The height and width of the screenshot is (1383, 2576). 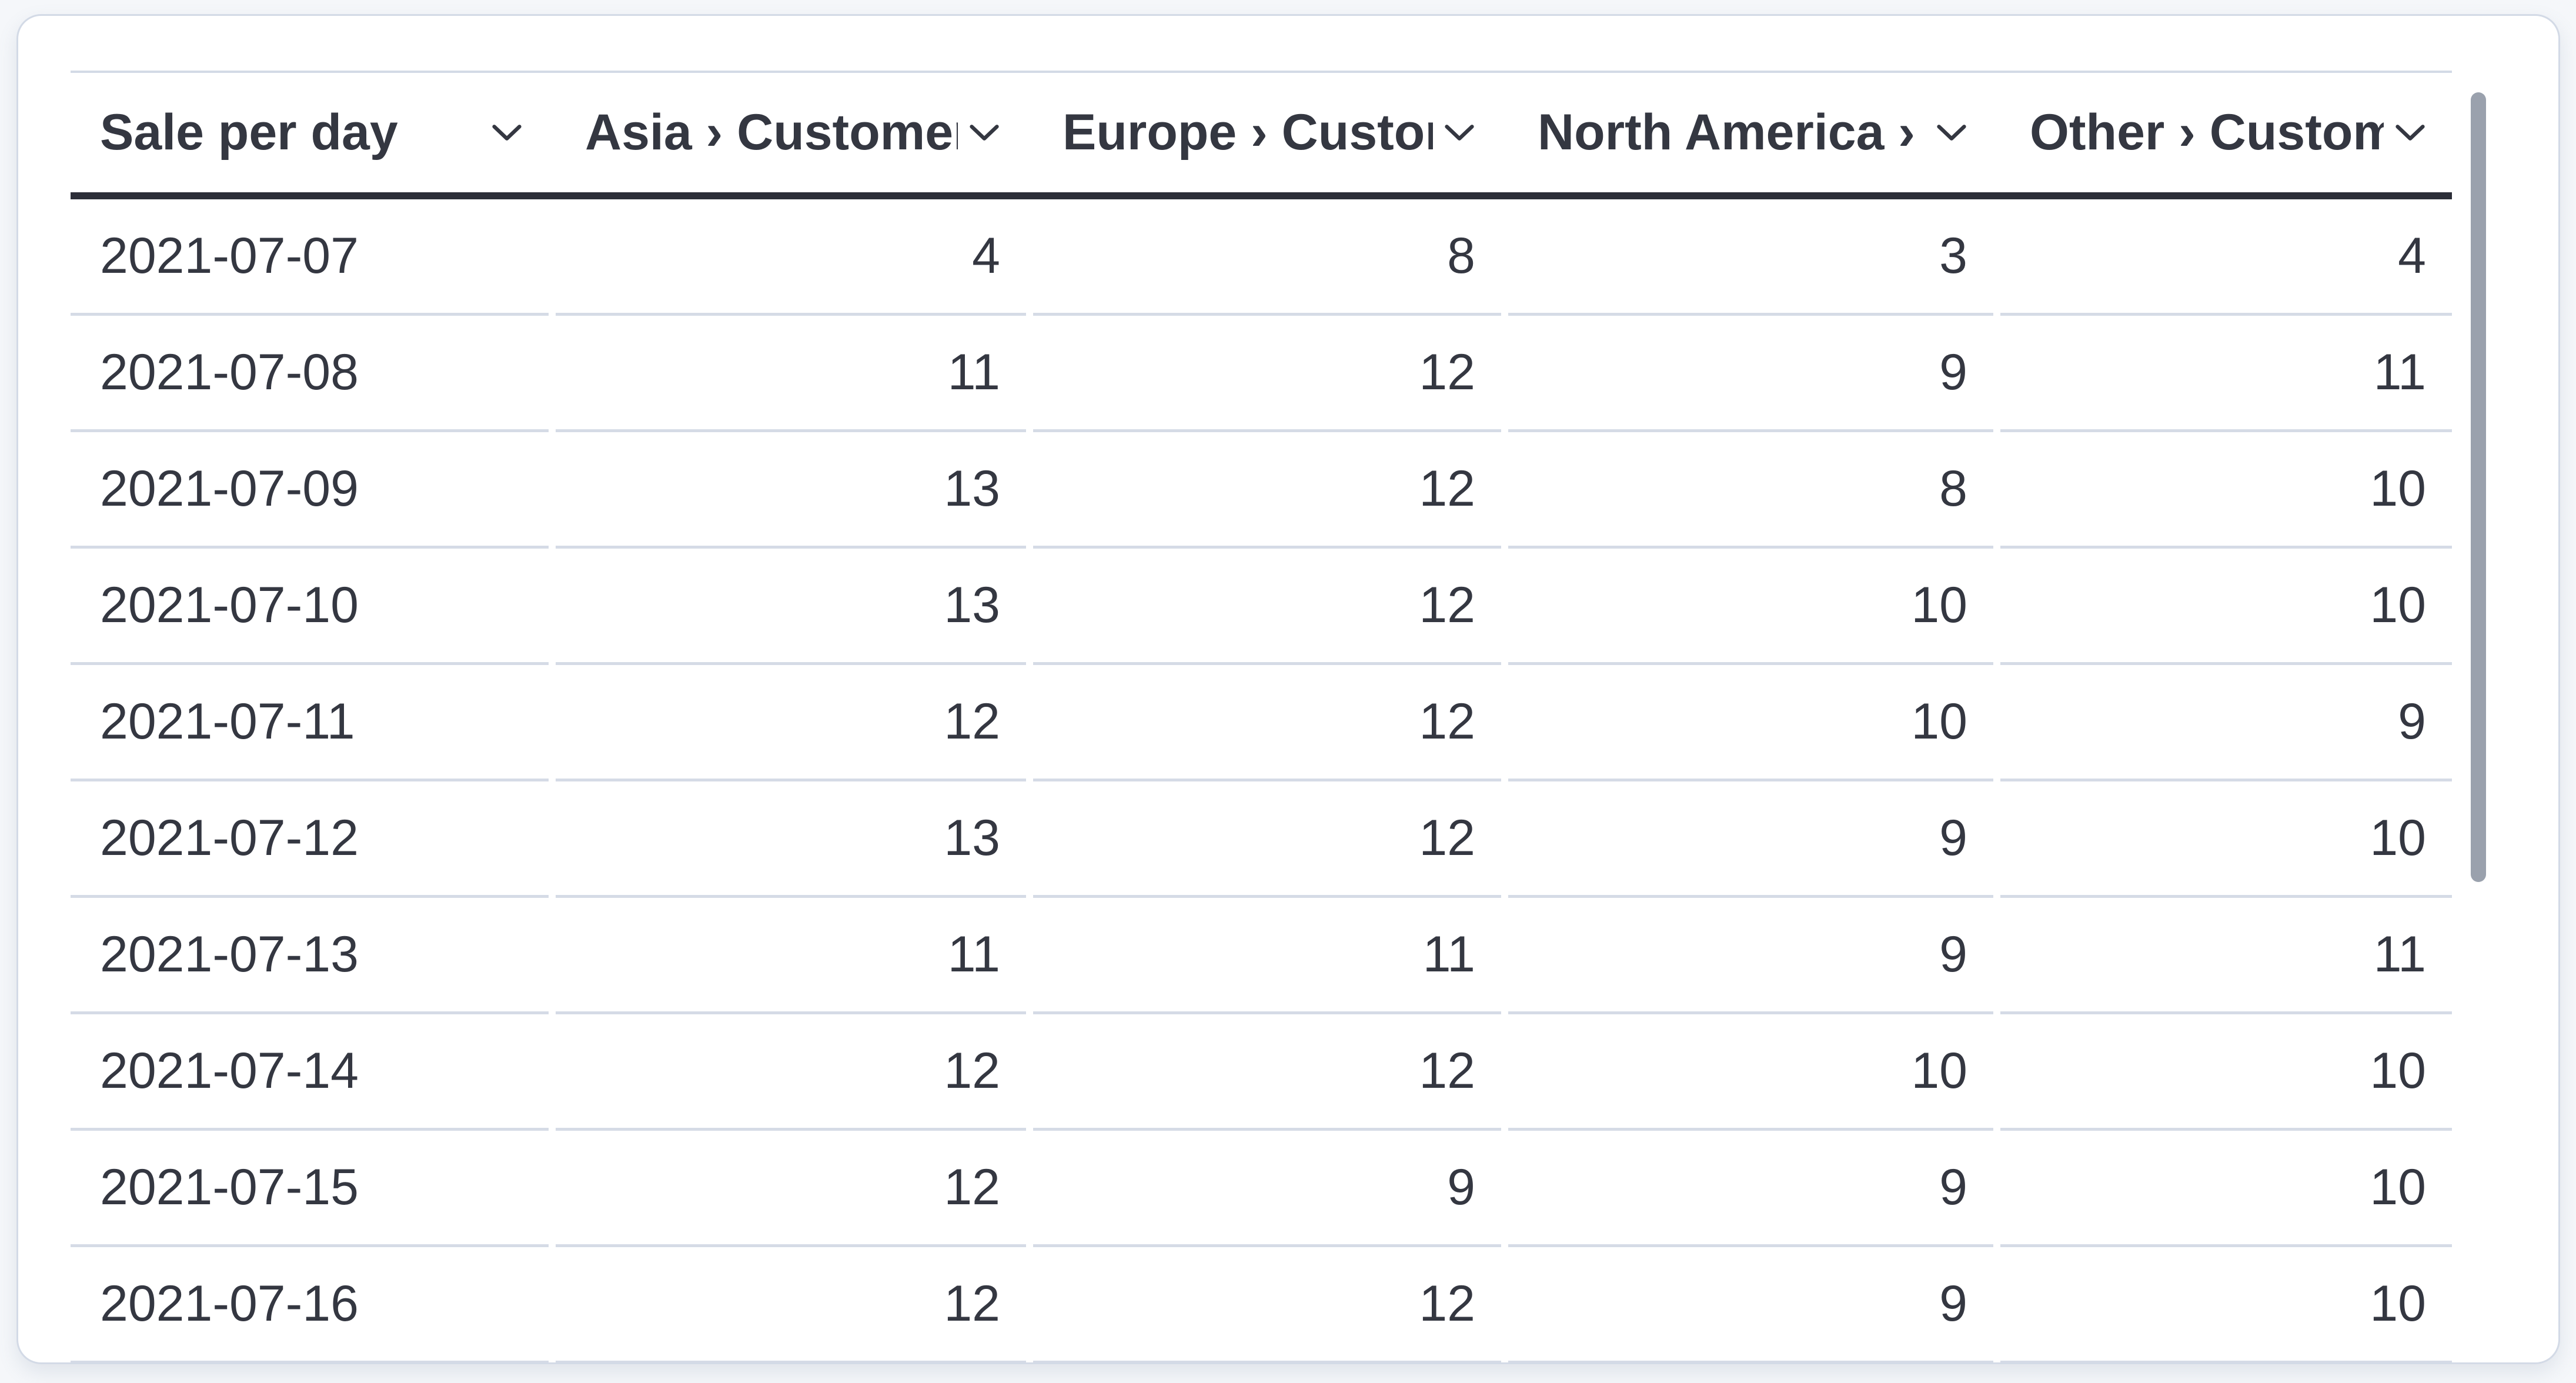 I want to click on cell-date: 2021-07-10, so click(x=310, y=607).